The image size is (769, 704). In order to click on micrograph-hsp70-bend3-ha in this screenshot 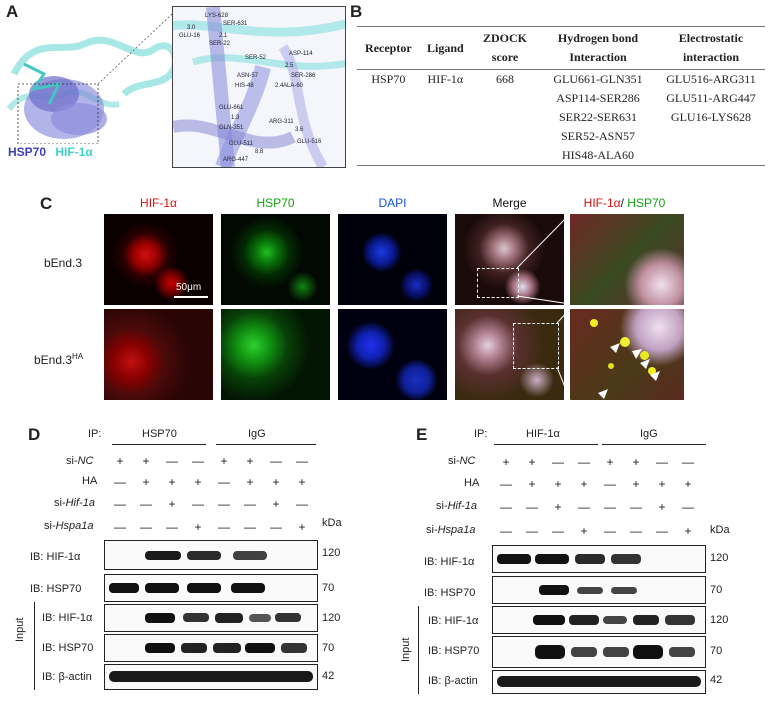, I will do `click(275, 354)`.